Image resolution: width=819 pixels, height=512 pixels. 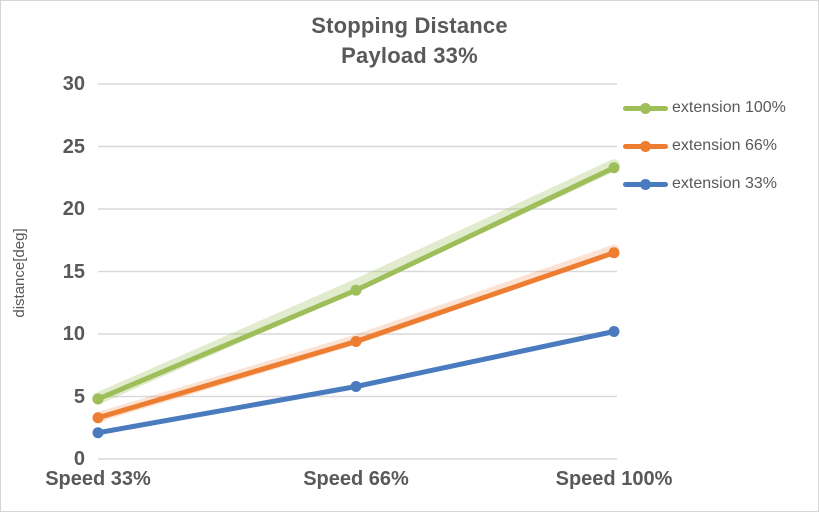 What do you see at coordinates (98, 479) in the screenshot?
I see `x-axis-label: Speed 33%` at bounding box center [98, 479].